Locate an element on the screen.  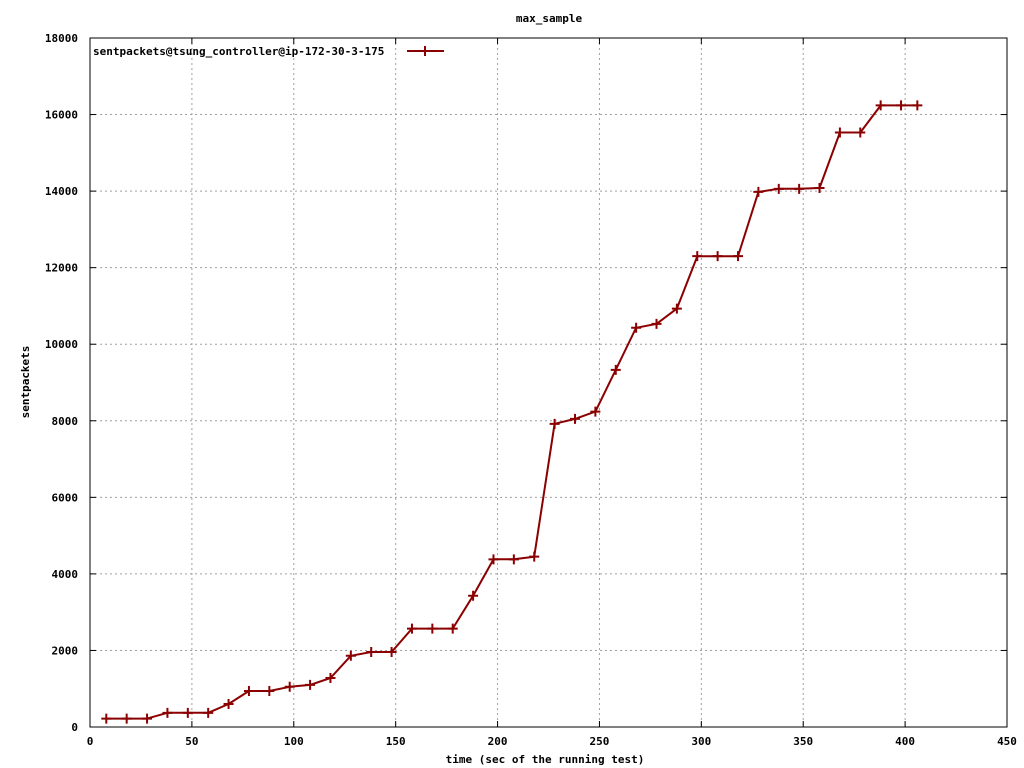
y-tick-label: 14000 is located at coordinates (61, 191).